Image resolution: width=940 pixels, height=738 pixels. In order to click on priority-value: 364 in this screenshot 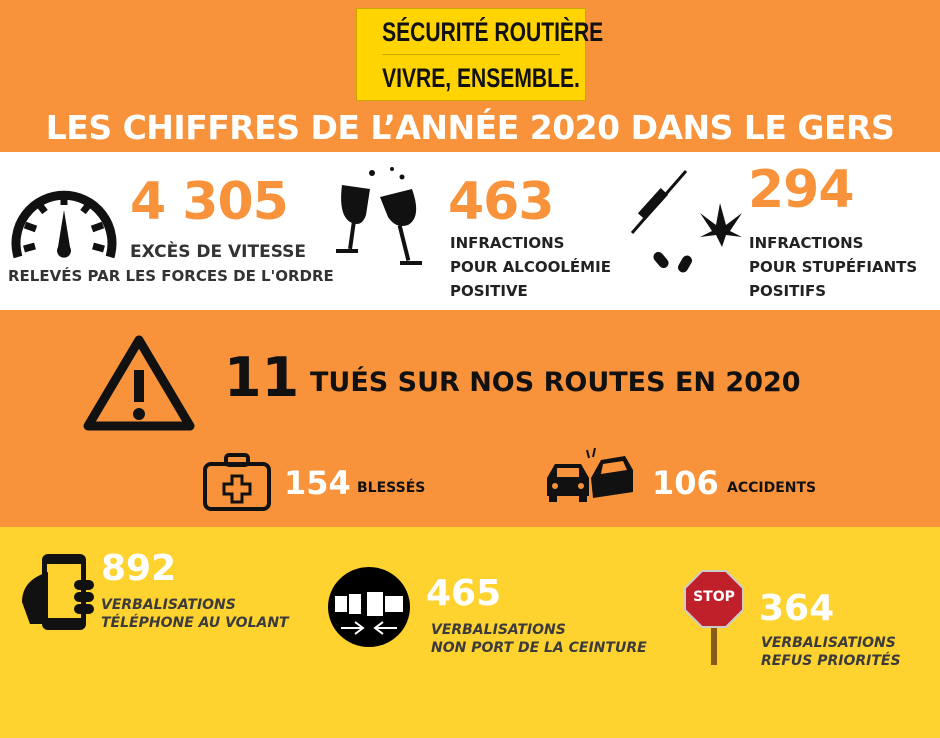, I will do `click(797, 608)`.